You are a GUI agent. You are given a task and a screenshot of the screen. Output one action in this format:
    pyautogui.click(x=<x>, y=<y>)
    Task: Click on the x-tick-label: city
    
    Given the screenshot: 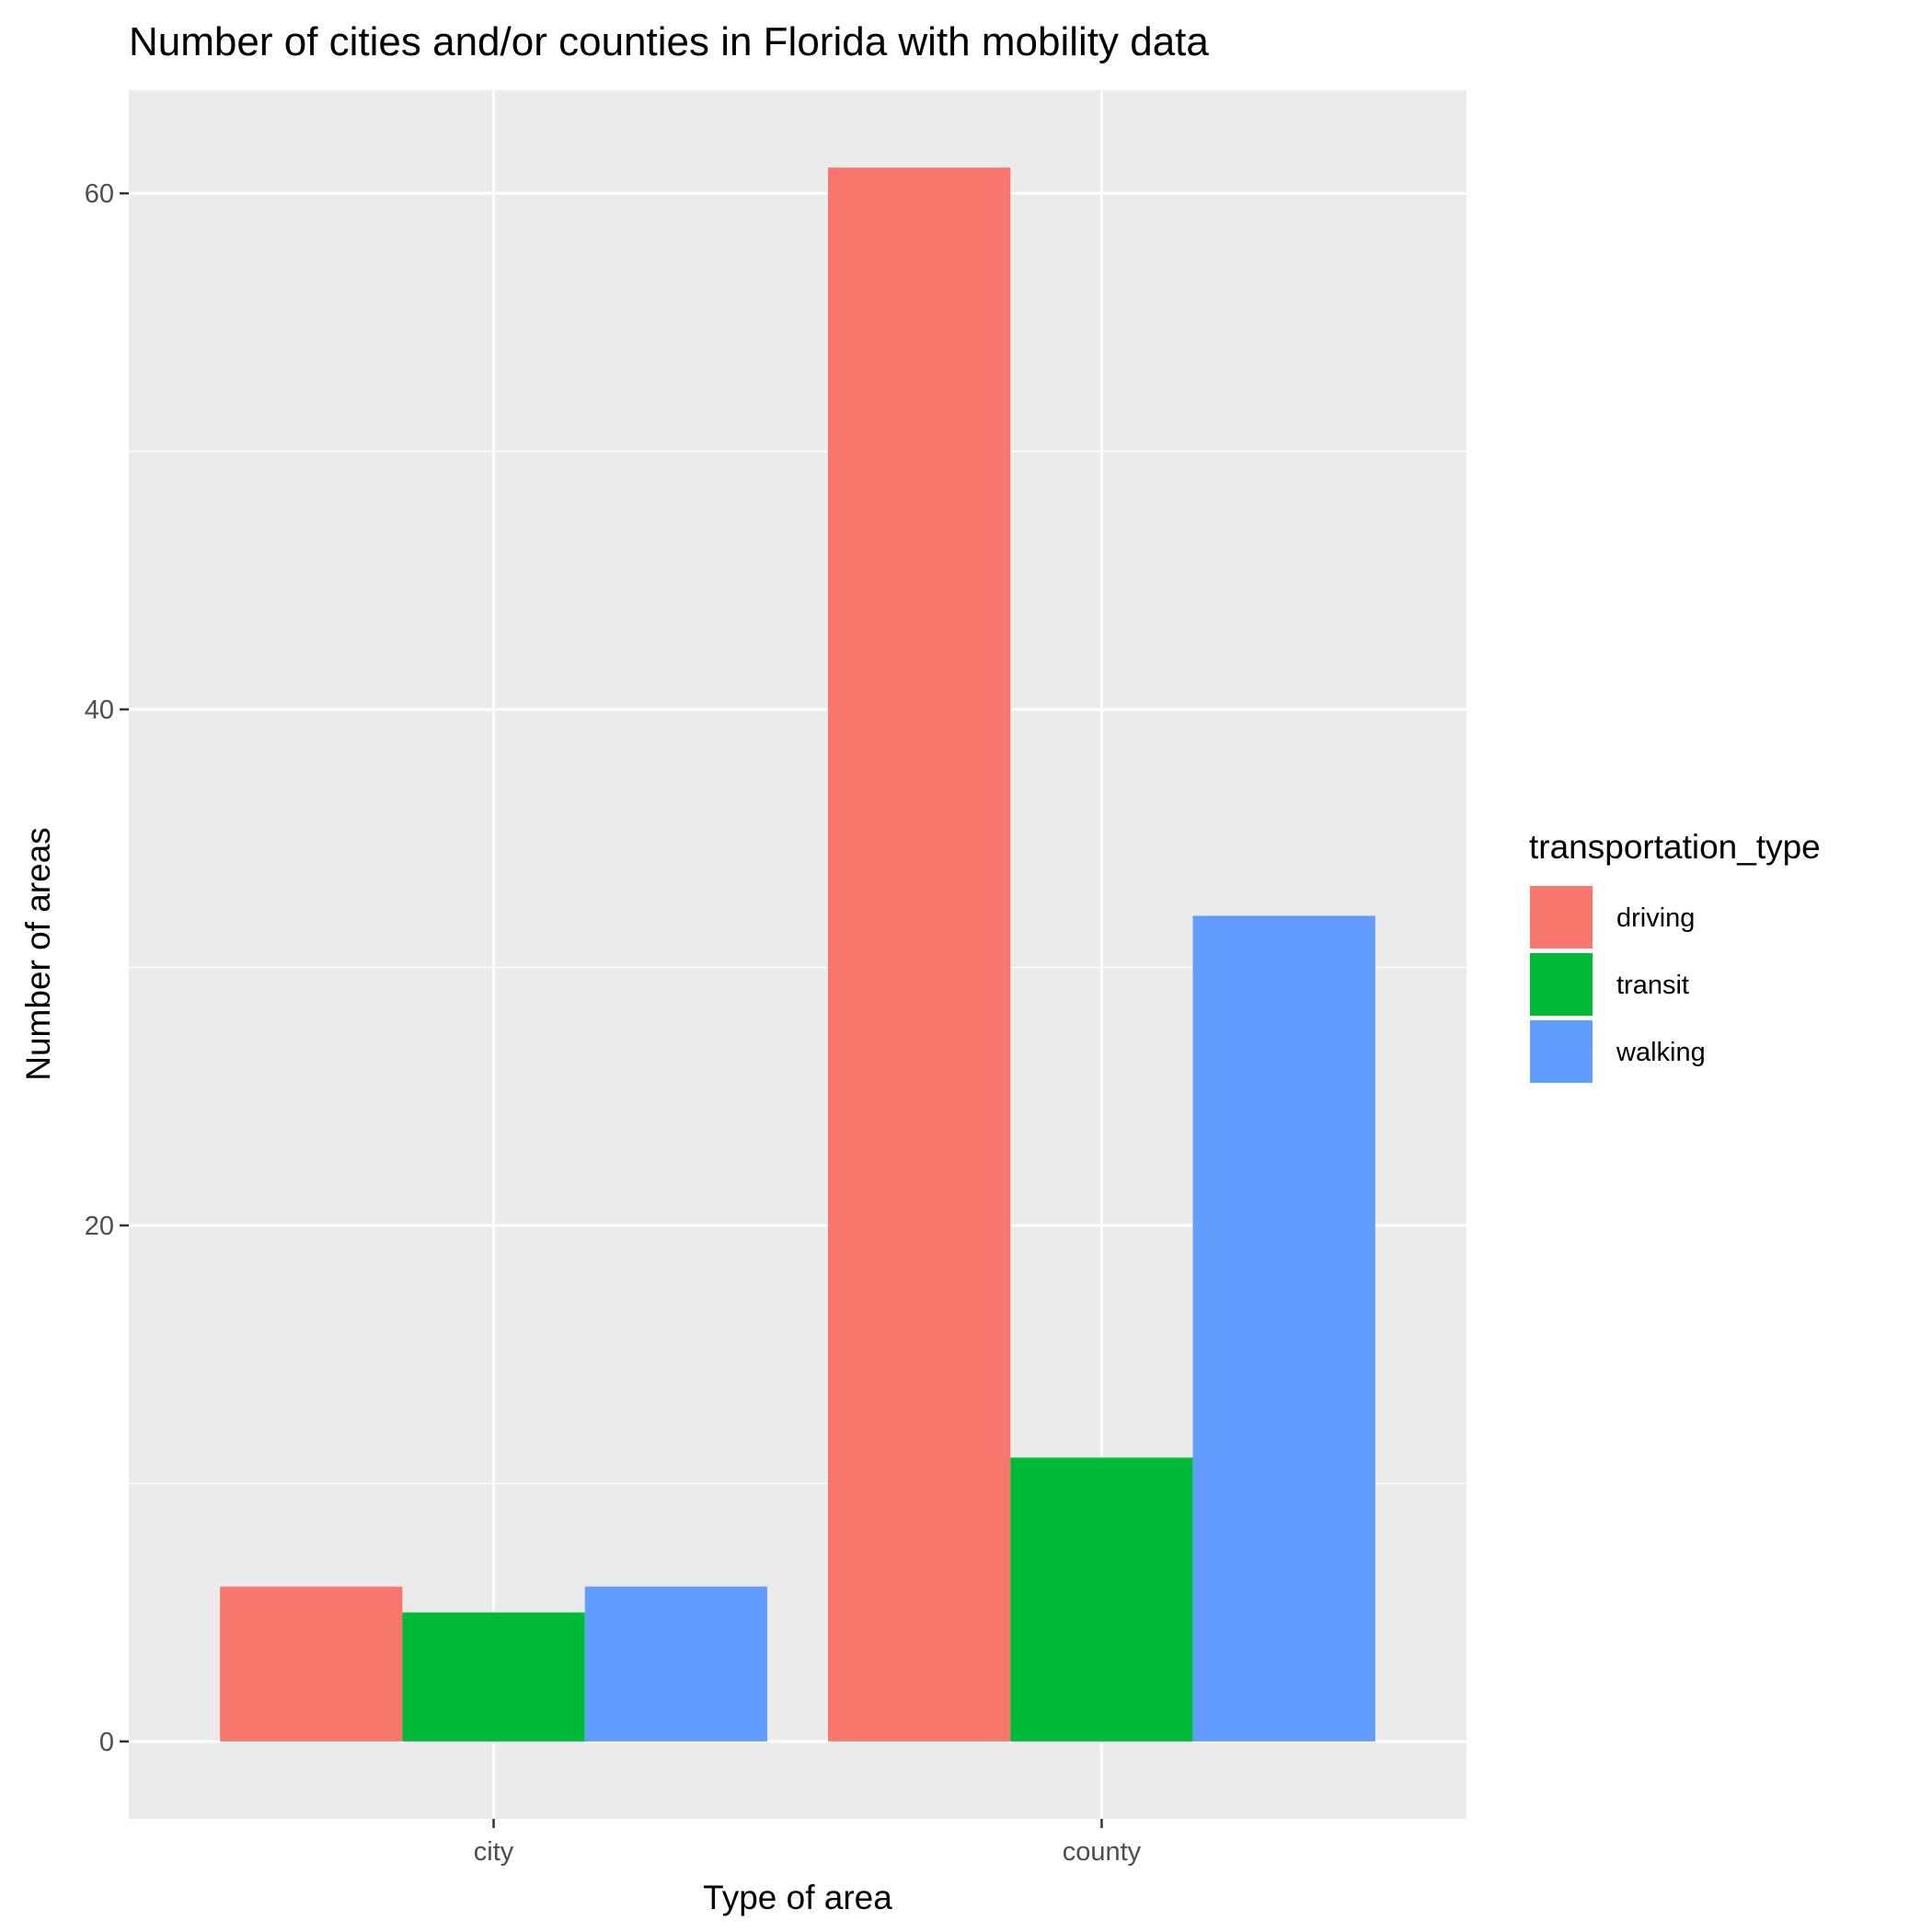 What is the action you would take?
    pyautogui.click(x=494, y=1852)
    